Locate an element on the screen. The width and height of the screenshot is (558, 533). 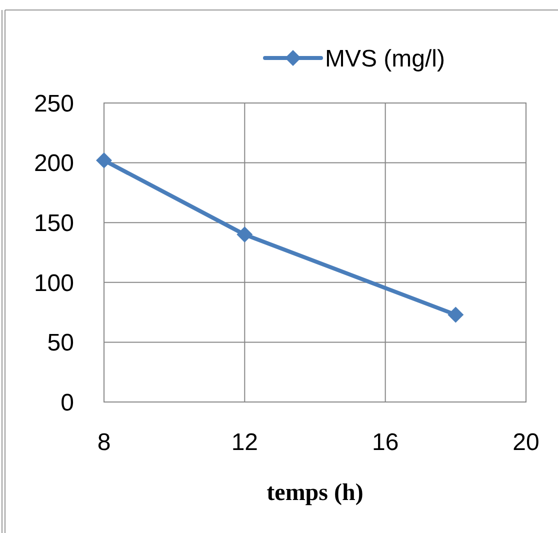
x-tick-label: 8 is located at coordinates (104, 442).